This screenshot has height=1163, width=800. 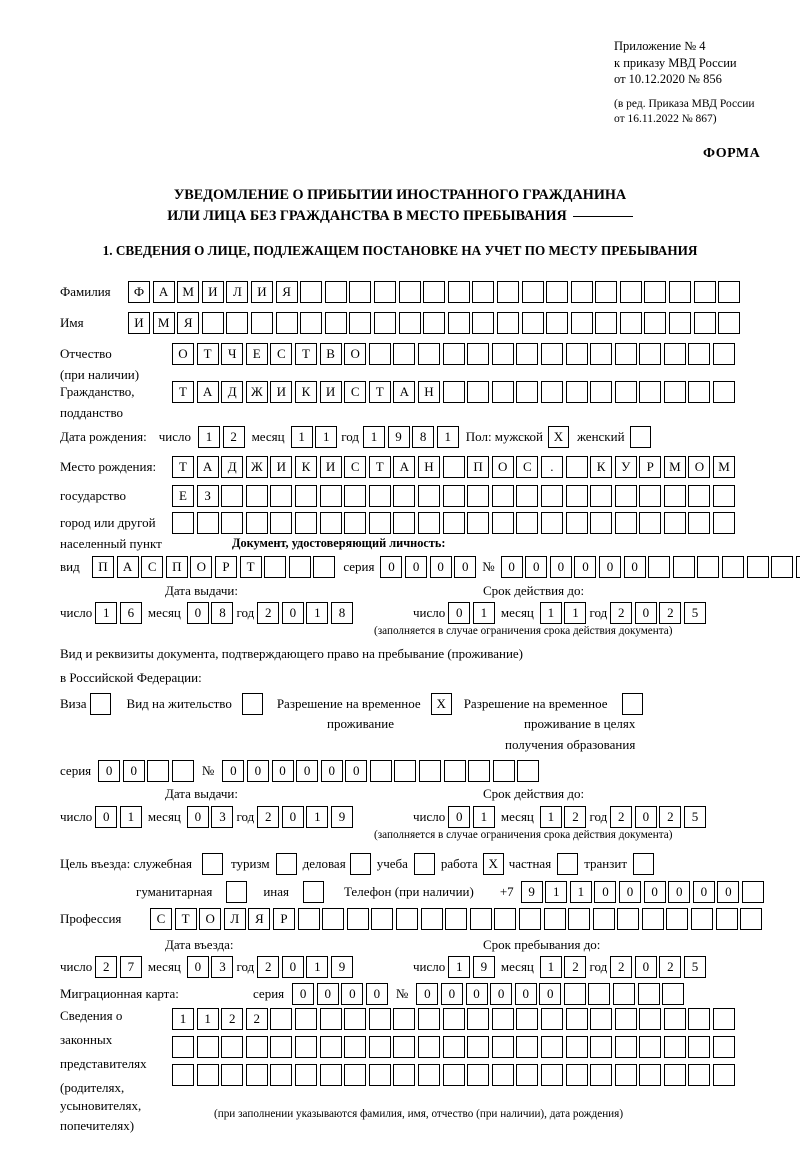 What do you see at coordinates (232, 467) in the screenshot?
I see `char-box: Д` at bounding box center [232, 467].